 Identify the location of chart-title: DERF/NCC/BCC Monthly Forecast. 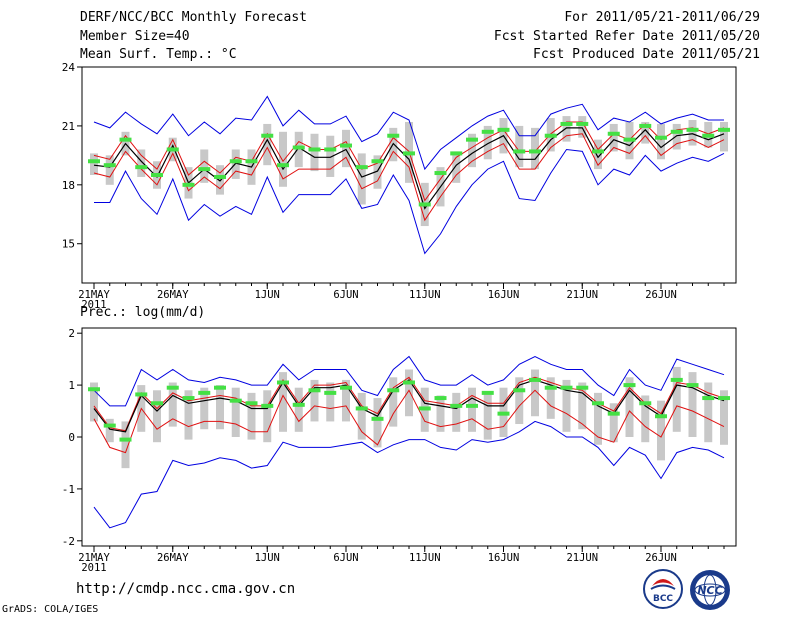
(193, 17).